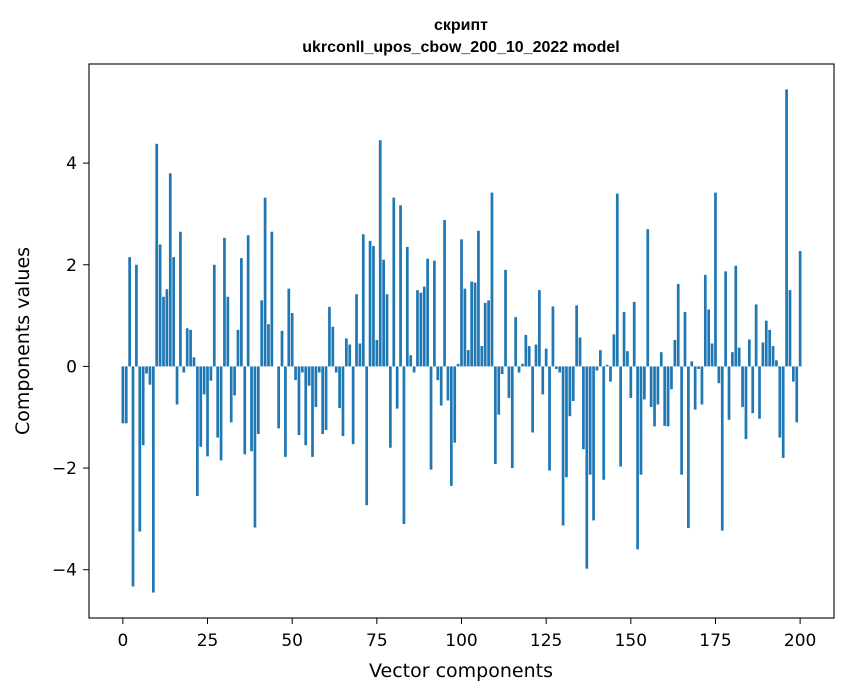 This screenshot has height=696, width=847. What do you see at coordinates (461, 25) in the screenshot?
I see `chart-title-line1: скрипт` at bounding box center [461, 25].